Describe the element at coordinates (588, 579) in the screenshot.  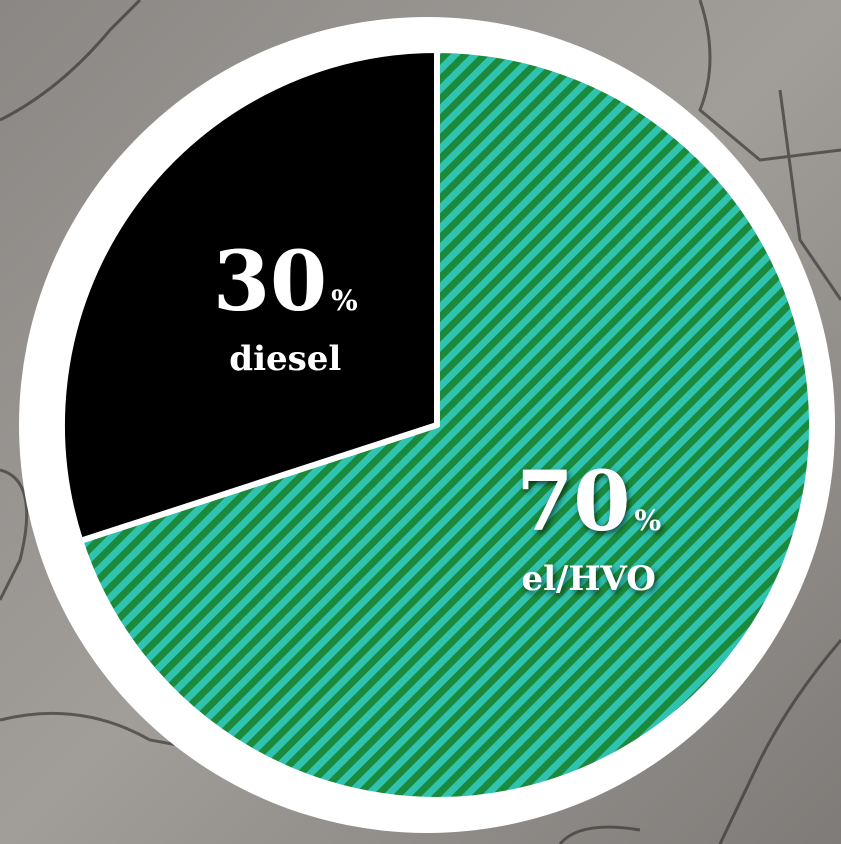
I see `slice-label: el/HVO` at that location.